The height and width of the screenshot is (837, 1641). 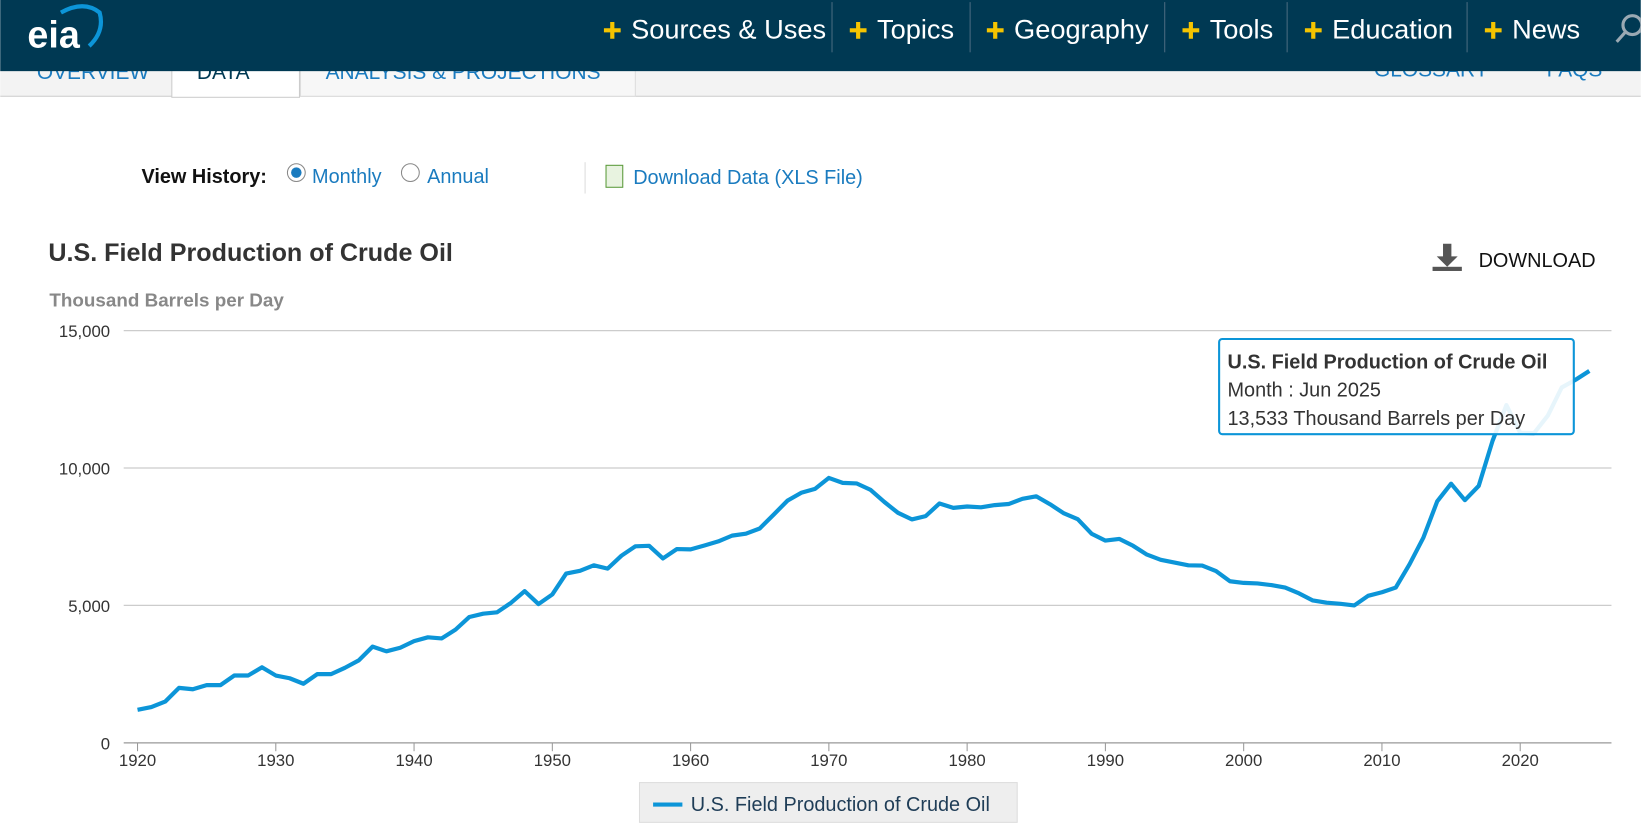 I want to click on y-tick-label: 0, so click(x=105, y=743).